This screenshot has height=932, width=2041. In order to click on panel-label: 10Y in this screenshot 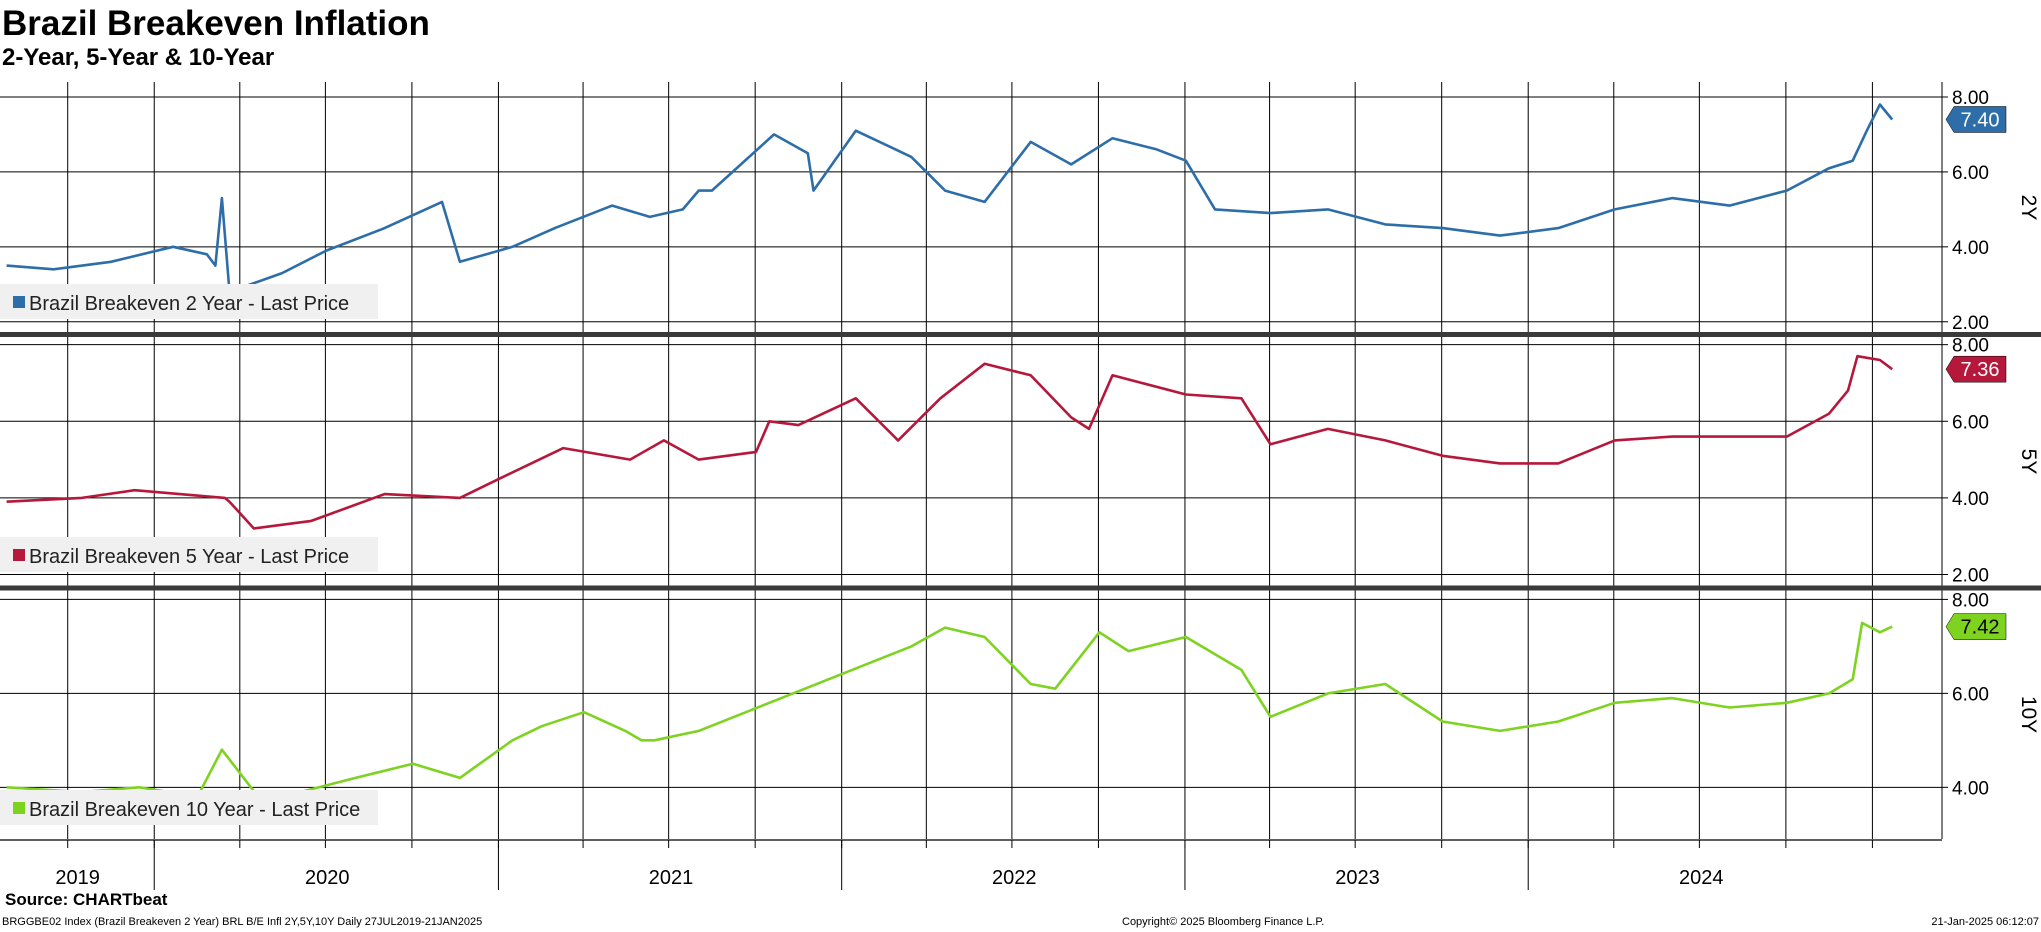, I will do `click(2028, 714)`.